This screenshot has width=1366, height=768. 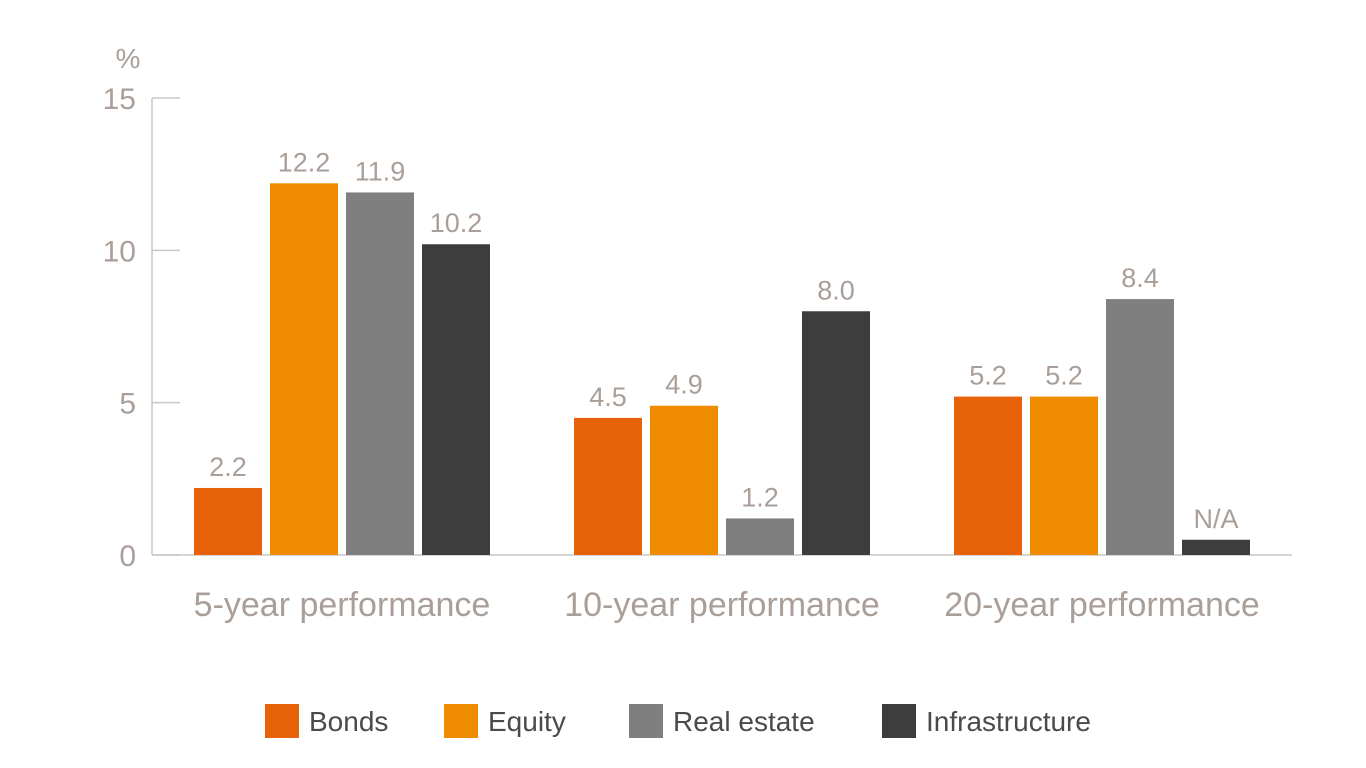 What do you see at coordinates (342, 605) in the screenshot?
I see `category-label: 5-year performance` at bounding box center [342, 605].